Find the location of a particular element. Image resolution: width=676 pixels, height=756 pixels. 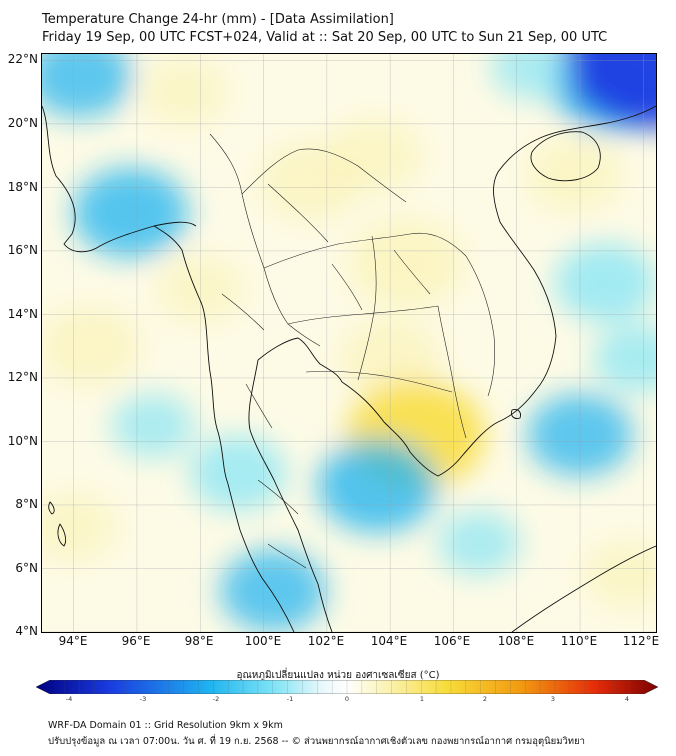

colorbar-tick: 1 is located at coordinates (422, 699).